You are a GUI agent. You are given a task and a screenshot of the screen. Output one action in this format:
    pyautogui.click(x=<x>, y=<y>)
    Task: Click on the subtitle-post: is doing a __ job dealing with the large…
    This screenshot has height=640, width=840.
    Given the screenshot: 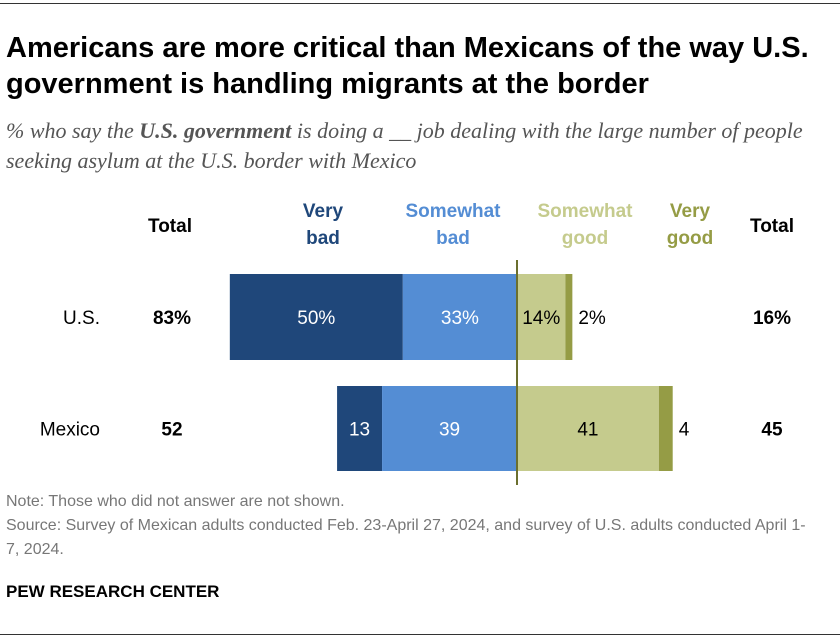 What is the action you would take?
    pyautogui.click(x=404, y=145)
    